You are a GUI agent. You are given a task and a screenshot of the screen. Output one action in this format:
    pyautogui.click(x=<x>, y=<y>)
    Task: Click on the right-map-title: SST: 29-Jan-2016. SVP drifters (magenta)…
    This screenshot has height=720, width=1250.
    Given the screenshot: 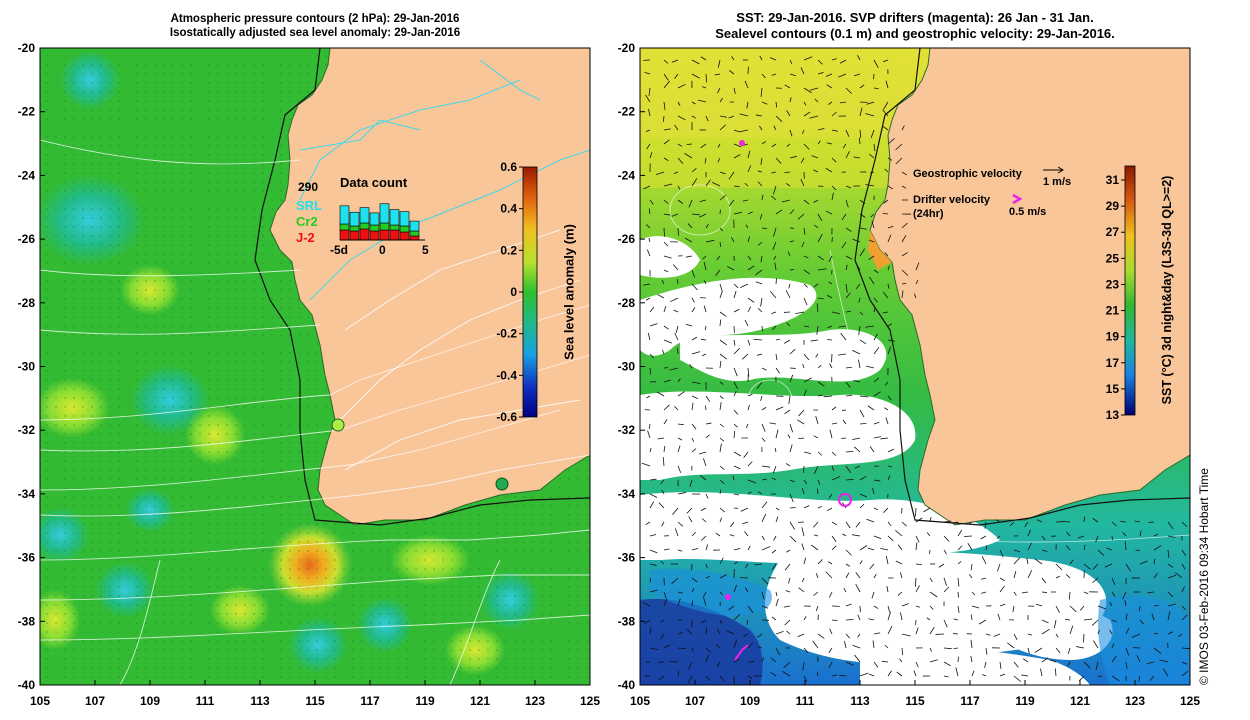 What is the action you would take?
    pyautogui.click(x=915, y=26)
    